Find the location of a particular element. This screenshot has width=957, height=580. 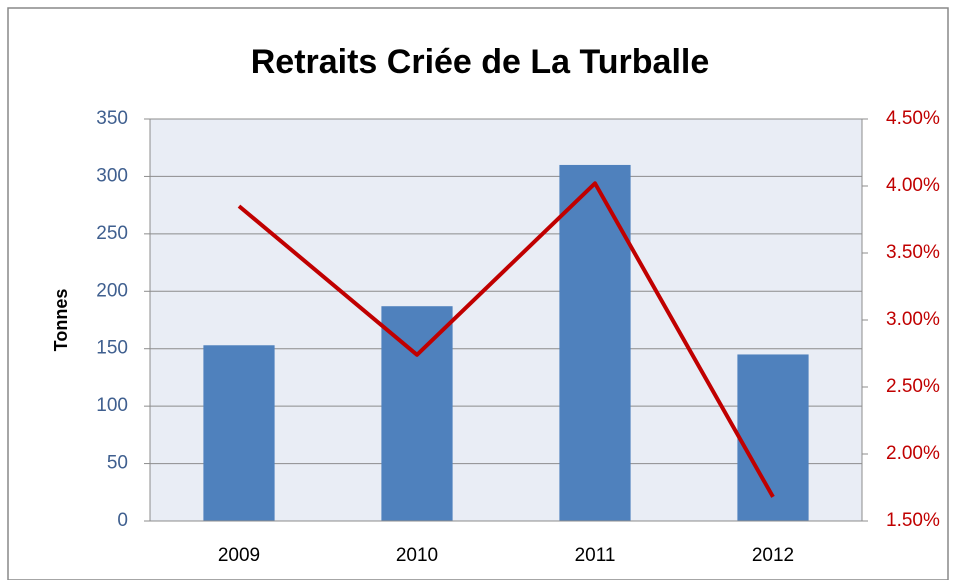

y-tick-label: 150 is located at coordinates (112, 348).